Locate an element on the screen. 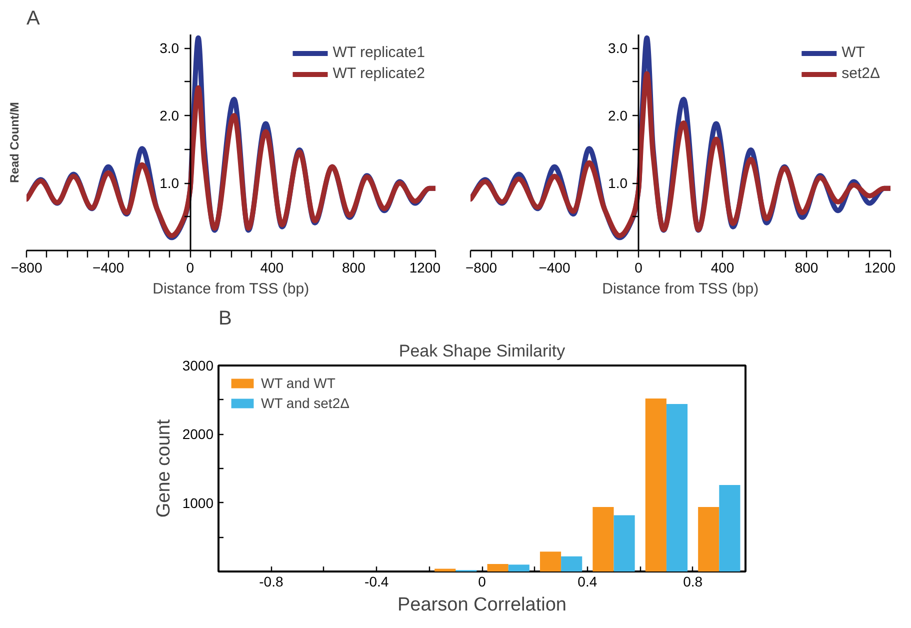  y-tick-label: 1000 is located at coordinates (198, 502).